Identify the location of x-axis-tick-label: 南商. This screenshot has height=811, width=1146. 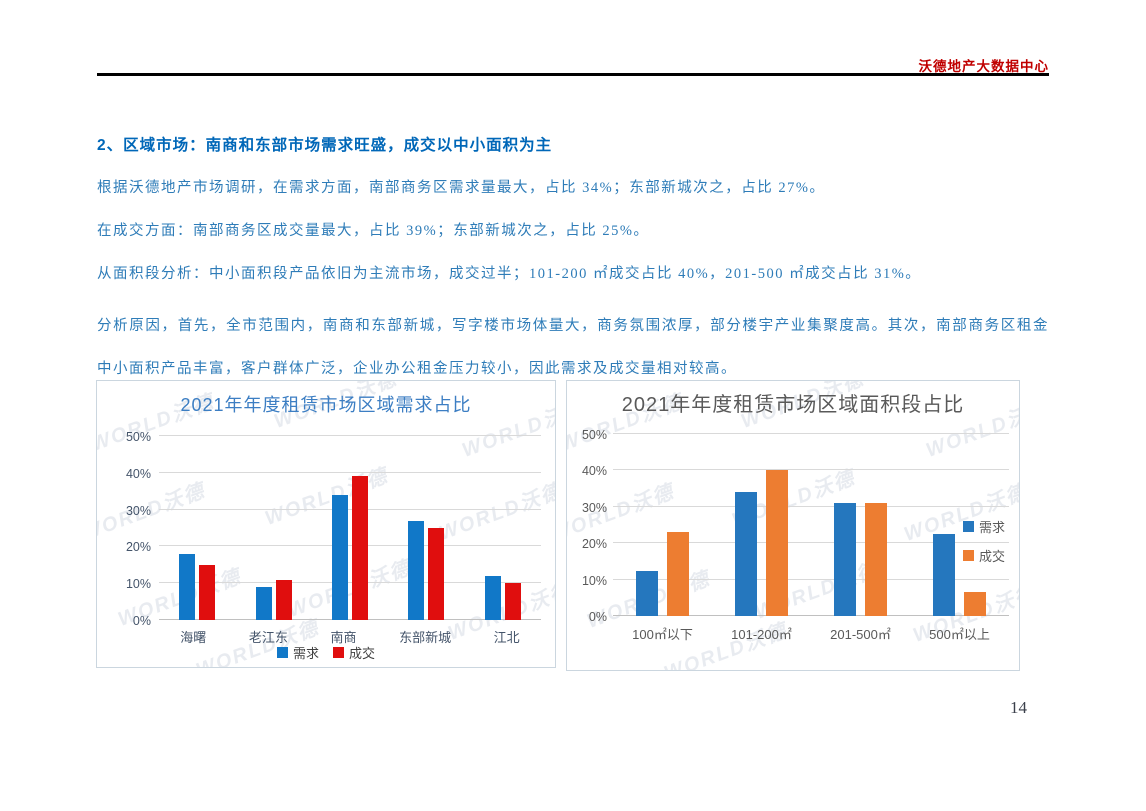
(343, 637).